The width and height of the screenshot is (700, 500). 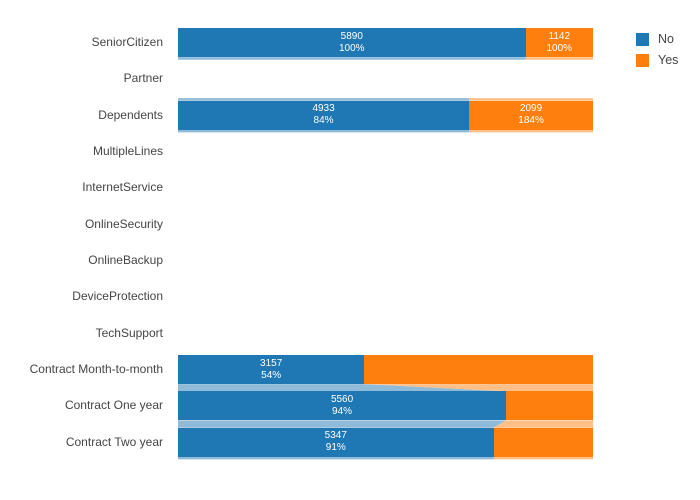 What do you see at coordinates (657, 49) in the screenshot?
I see `legend: No Yes` at bounding box center [657, 49].